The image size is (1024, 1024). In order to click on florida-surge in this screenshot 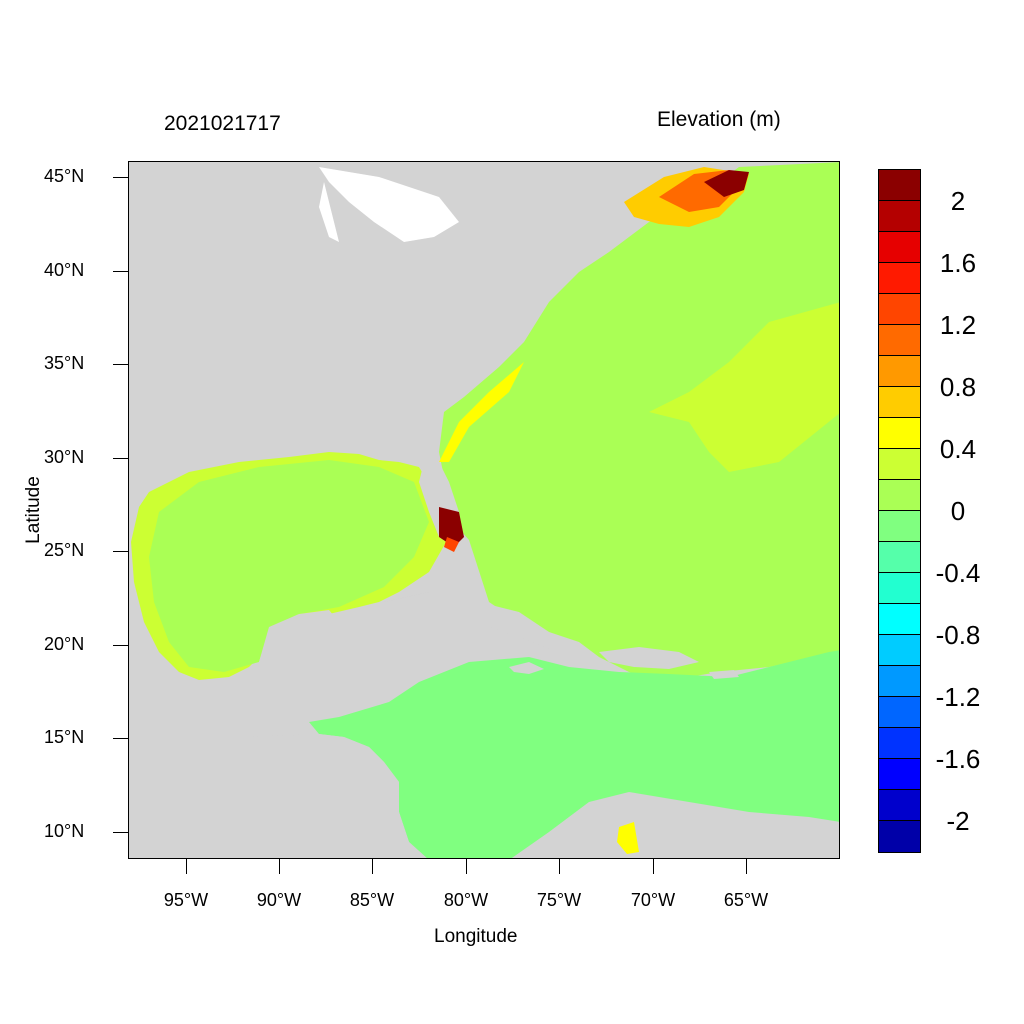, I will do `click(451, 527)`.